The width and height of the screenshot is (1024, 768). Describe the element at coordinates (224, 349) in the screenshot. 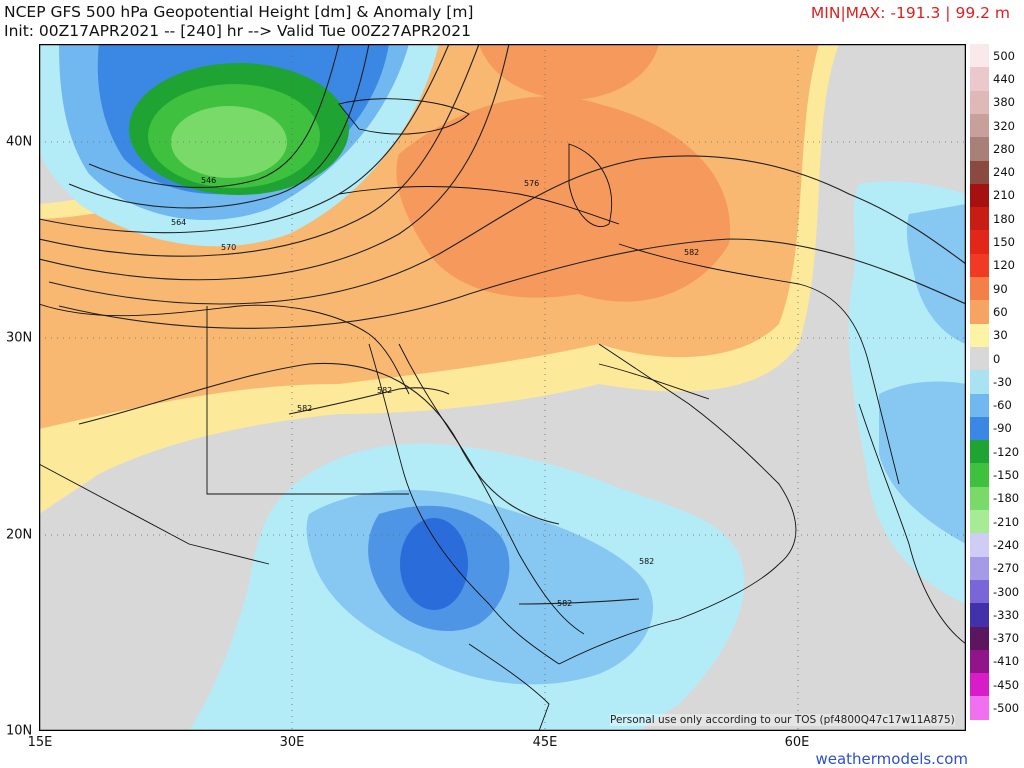

I see `africa-coast` at that location.